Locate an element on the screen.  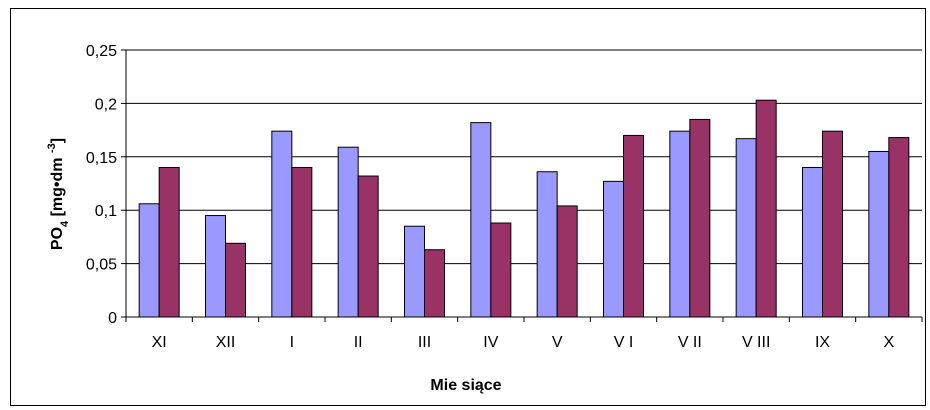
bar-VII-s1 is located at coordinates (680, 224).